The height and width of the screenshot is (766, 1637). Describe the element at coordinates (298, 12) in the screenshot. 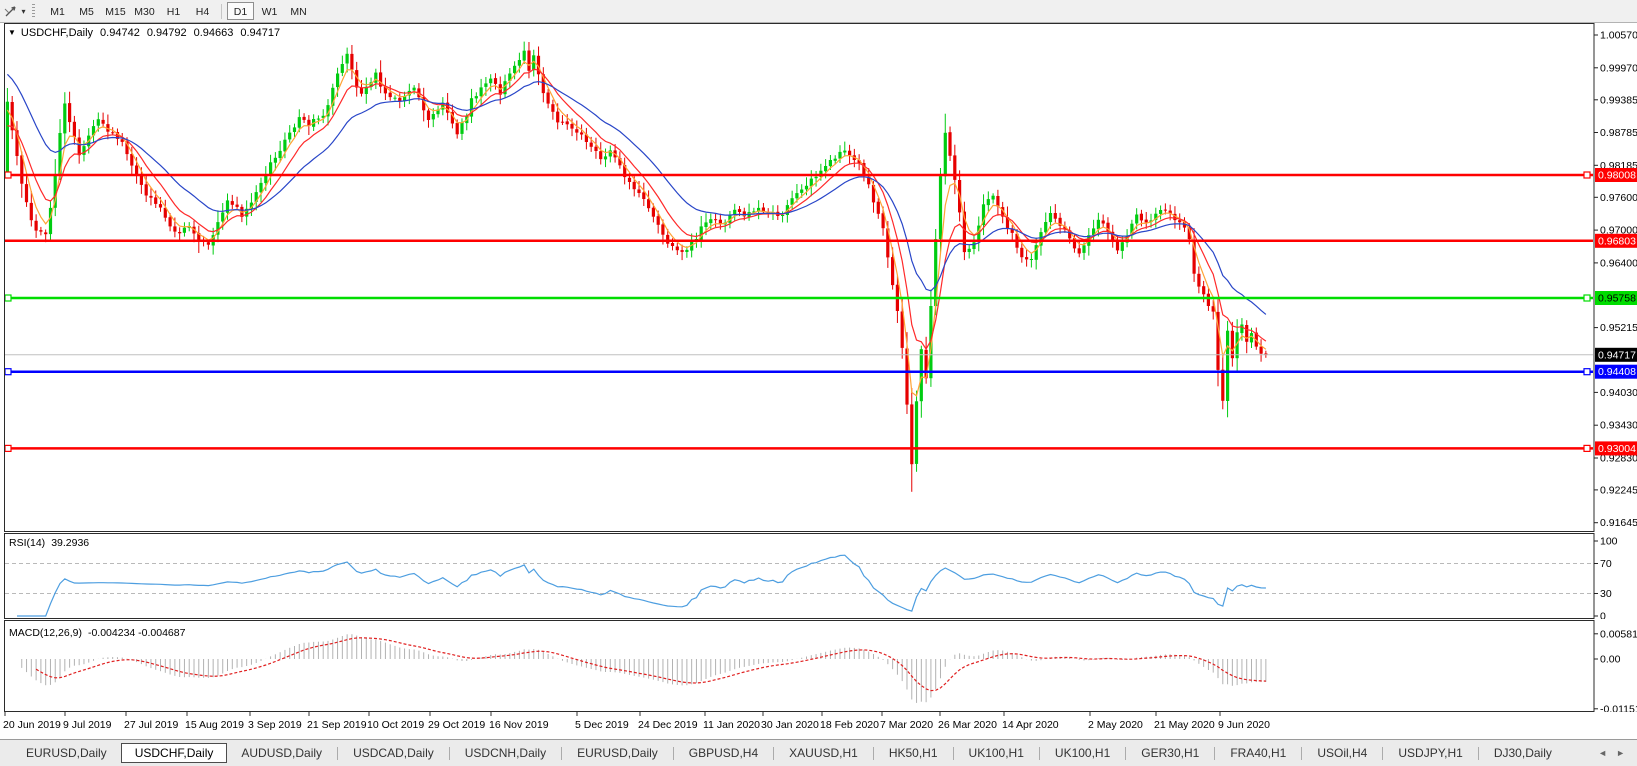

I see `timeframe-button-mn: MN` at that location.